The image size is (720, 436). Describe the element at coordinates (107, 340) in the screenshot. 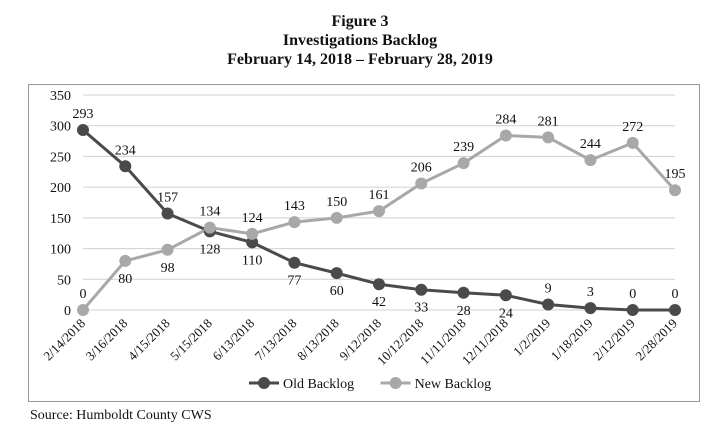

I see `x-tick-label: 3/16/2018` at that location.